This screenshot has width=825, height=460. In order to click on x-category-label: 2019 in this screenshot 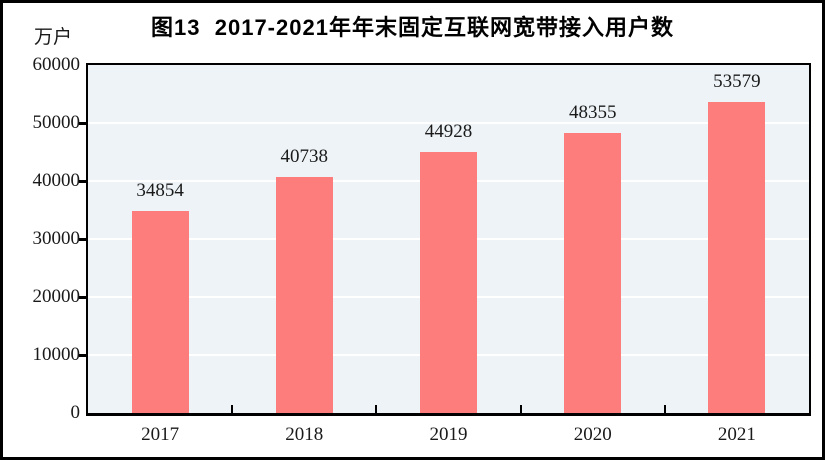, I will do `click(448, 434)`.